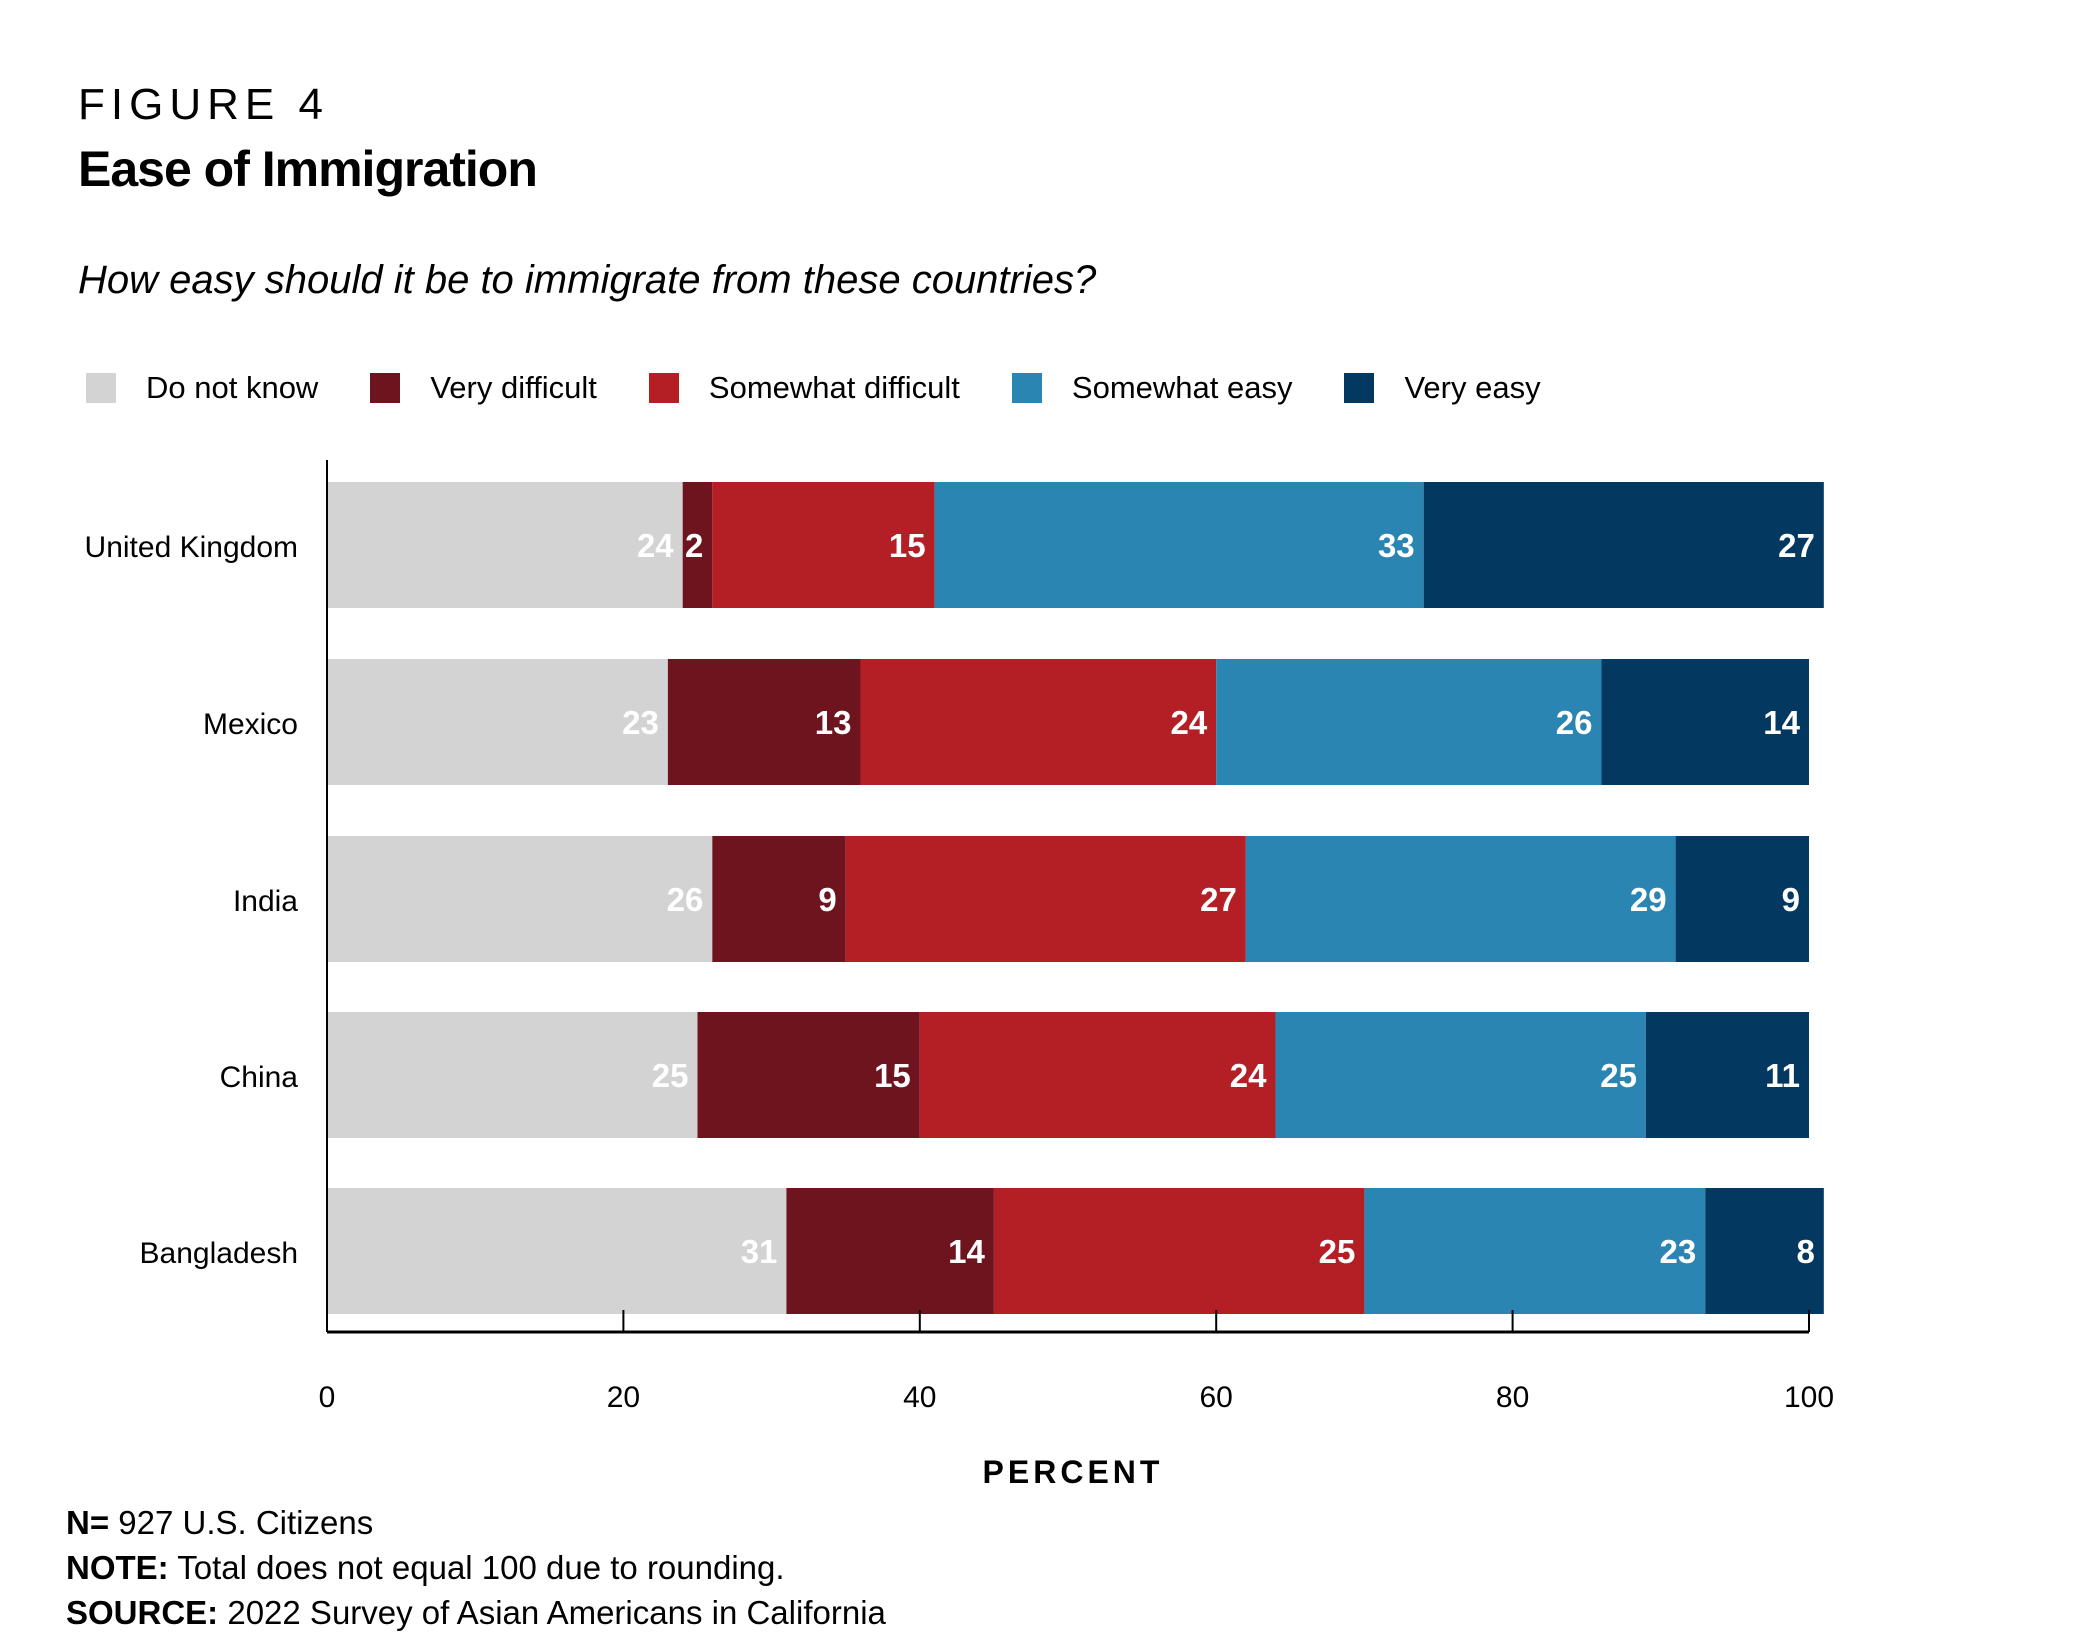 This screenshot has height=1640, width=2084. I want to click on bar-segment-mexico-do-not-know, so click(497, 722).